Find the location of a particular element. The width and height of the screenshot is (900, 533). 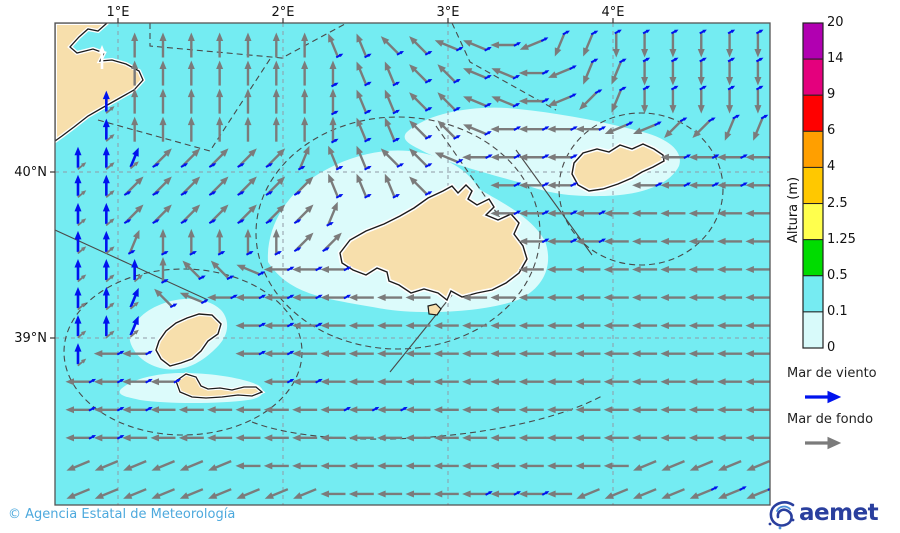

colorbar-frame is located at coordinates (813, 185).